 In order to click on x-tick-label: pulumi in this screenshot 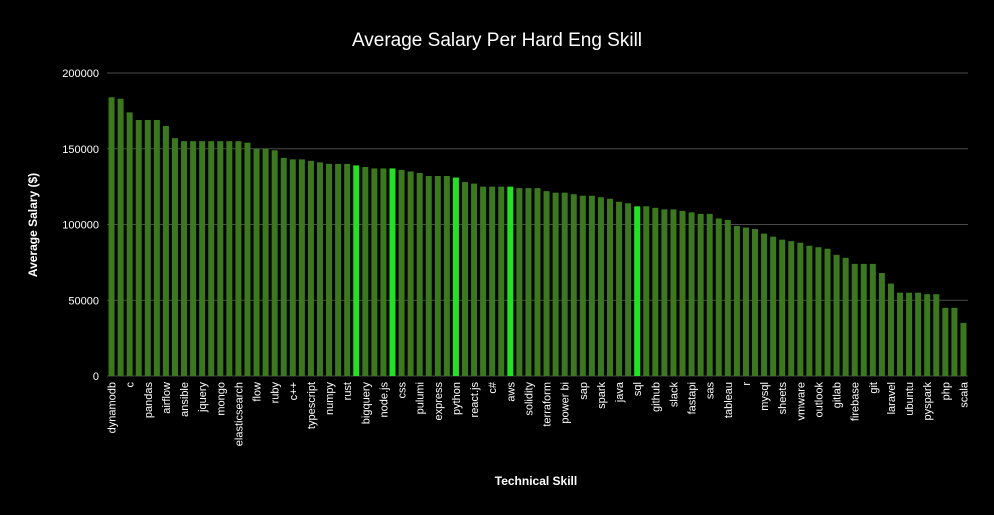, I will do `click(421, 398)`.